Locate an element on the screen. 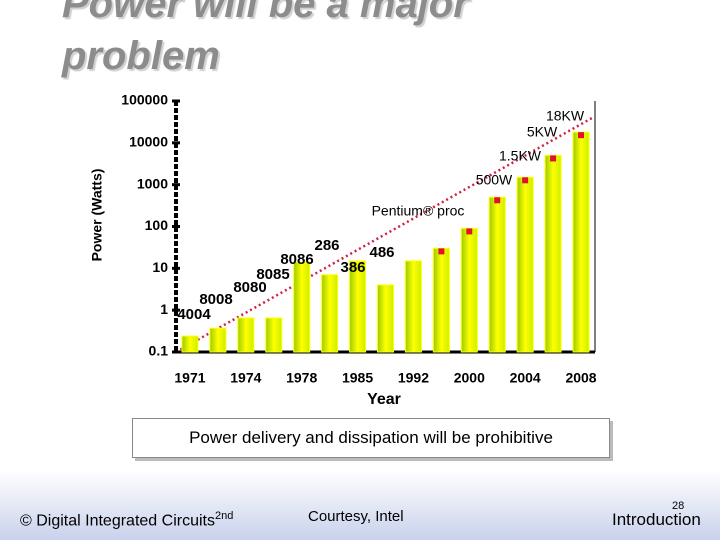 The image size is (720, 540). footer-left: © Digital Integrated Circuits2nd is located at coordinates (126, 520).